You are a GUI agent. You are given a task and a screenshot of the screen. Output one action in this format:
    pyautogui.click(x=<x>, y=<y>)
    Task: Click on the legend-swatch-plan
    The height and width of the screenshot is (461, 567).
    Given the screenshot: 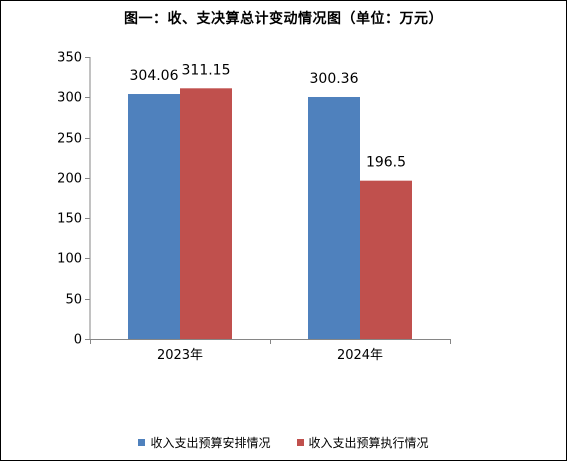 What is the action you would take?
    pyautogui.click(x=142, y=442)
    